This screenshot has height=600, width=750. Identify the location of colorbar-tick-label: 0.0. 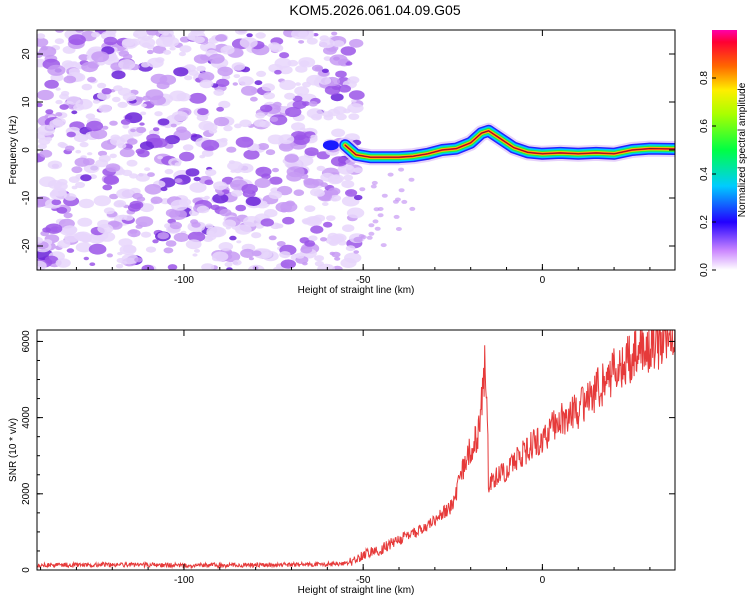
(704, 270).